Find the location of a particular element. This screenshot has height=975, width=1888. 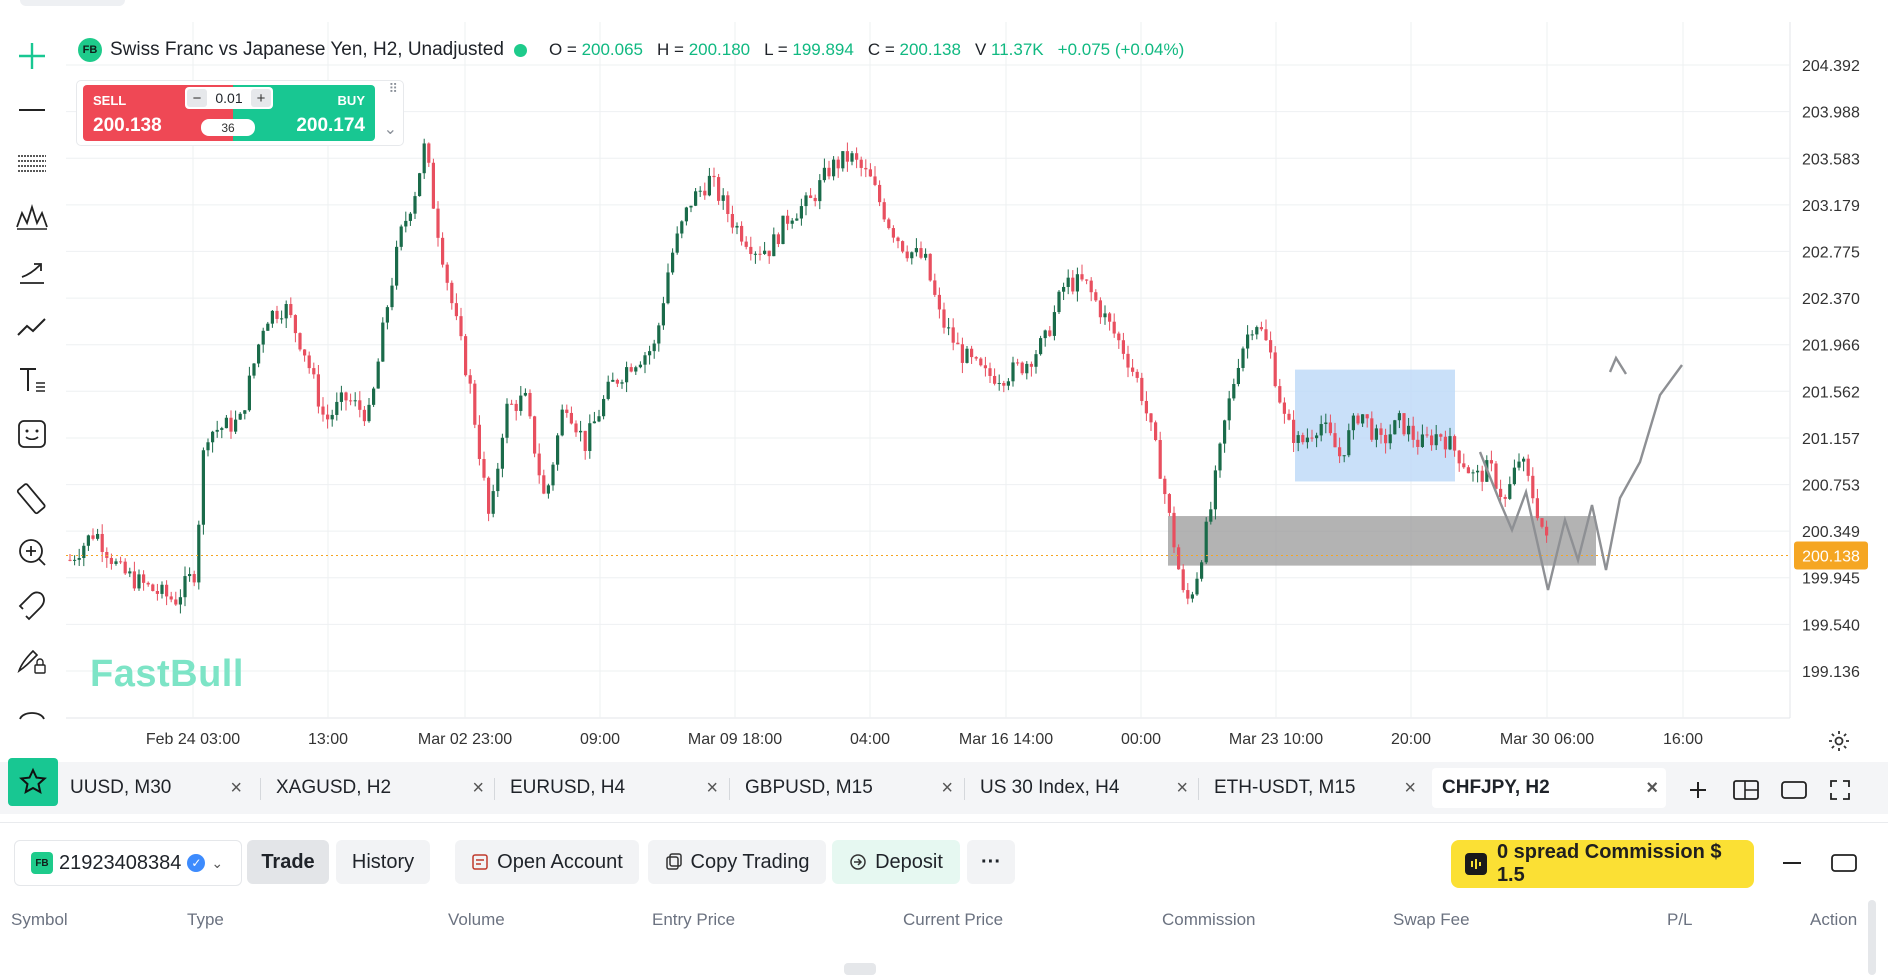

chart-settings-button is located at coordinates (1839, 741).